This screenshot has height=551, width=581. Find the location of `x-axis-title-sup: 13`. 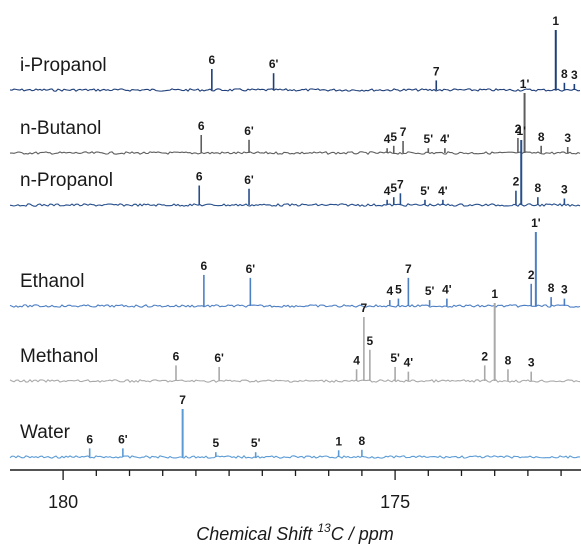

x-axis-title-sup: 13 is located at coordinates (324, 528).